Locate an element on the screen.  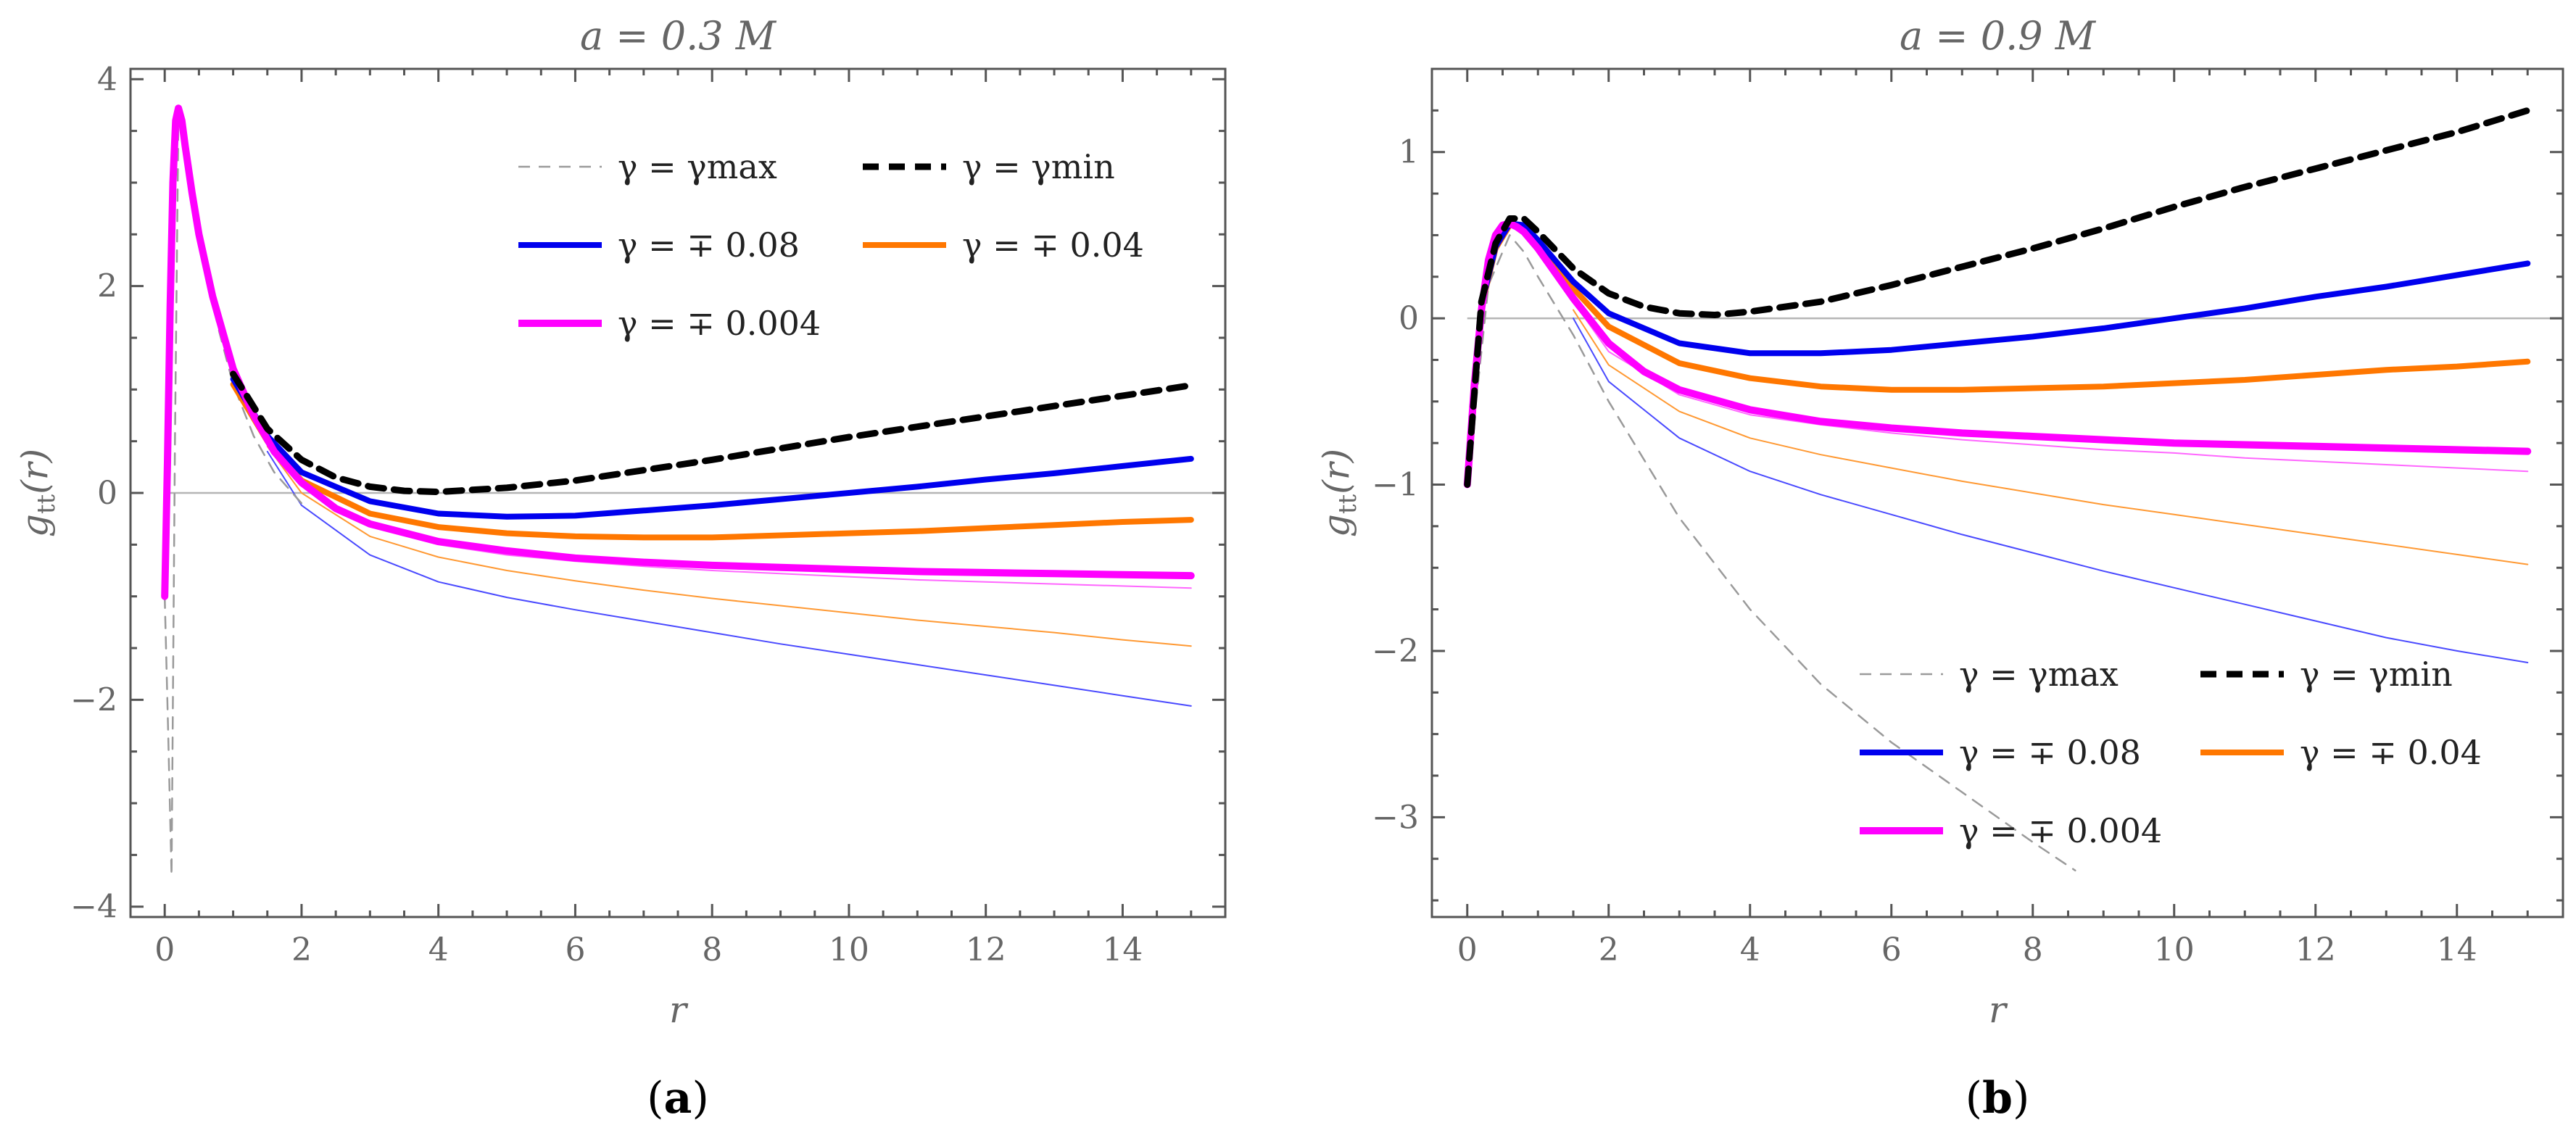
y-tick-label: −1 is located at coordinates (1395, 485).